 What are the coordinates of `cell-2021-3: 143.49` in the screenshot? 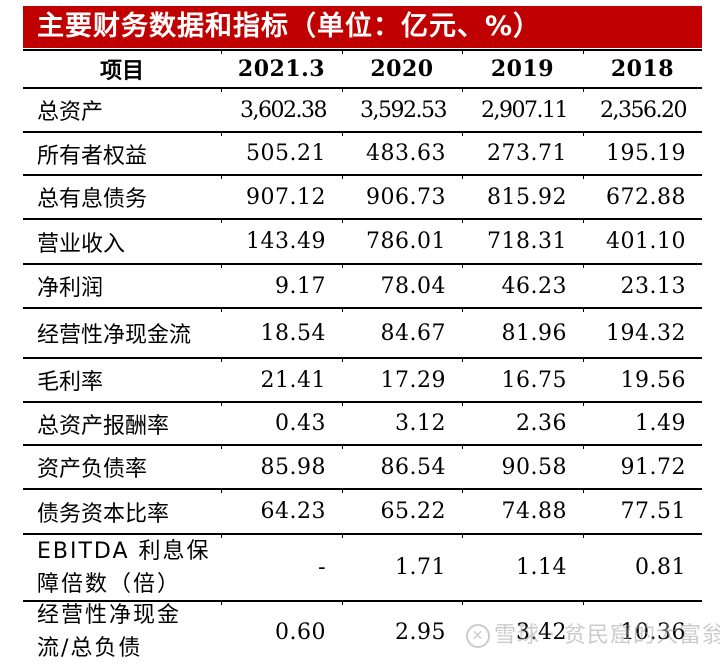 It's located at (281, 240).